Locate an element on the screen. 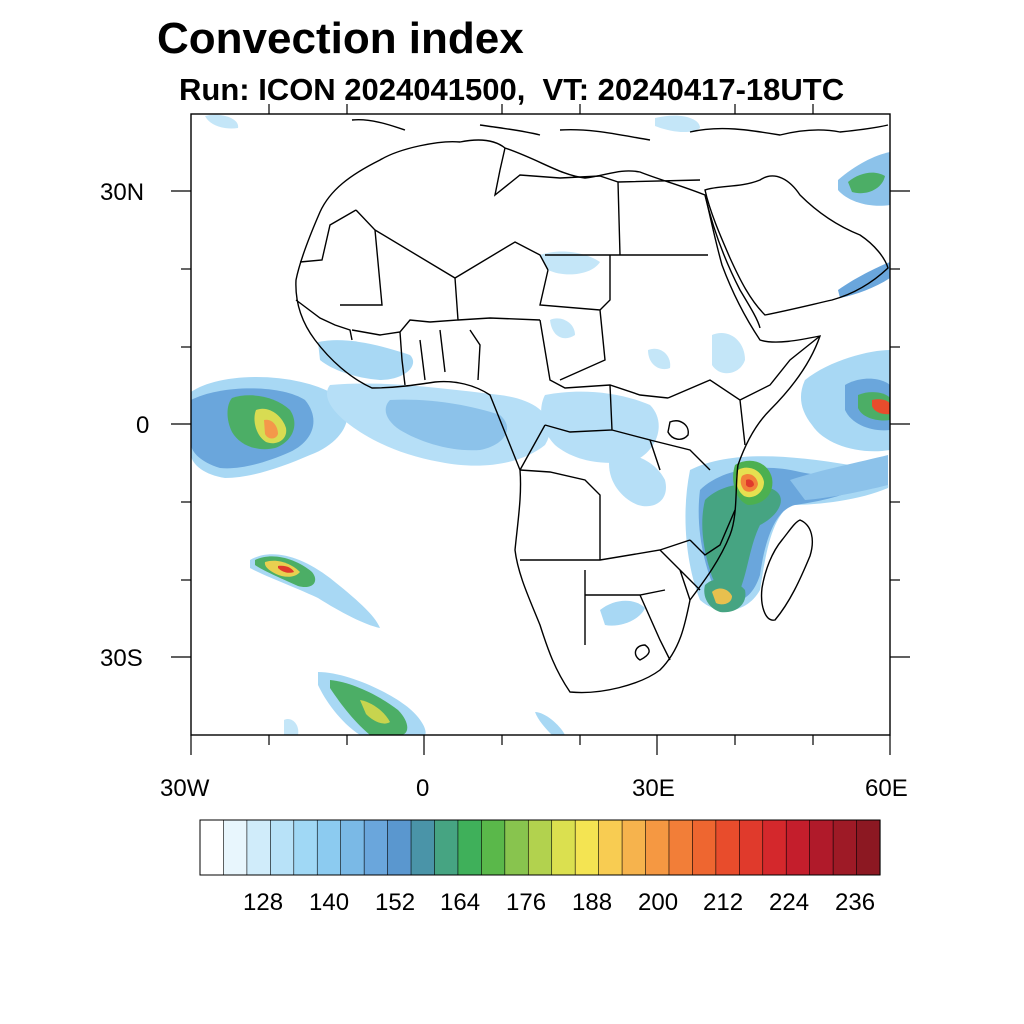 The width and height of the screenshot is (1024, 1024). mediterranean-north is located at coordinates (620, 129).